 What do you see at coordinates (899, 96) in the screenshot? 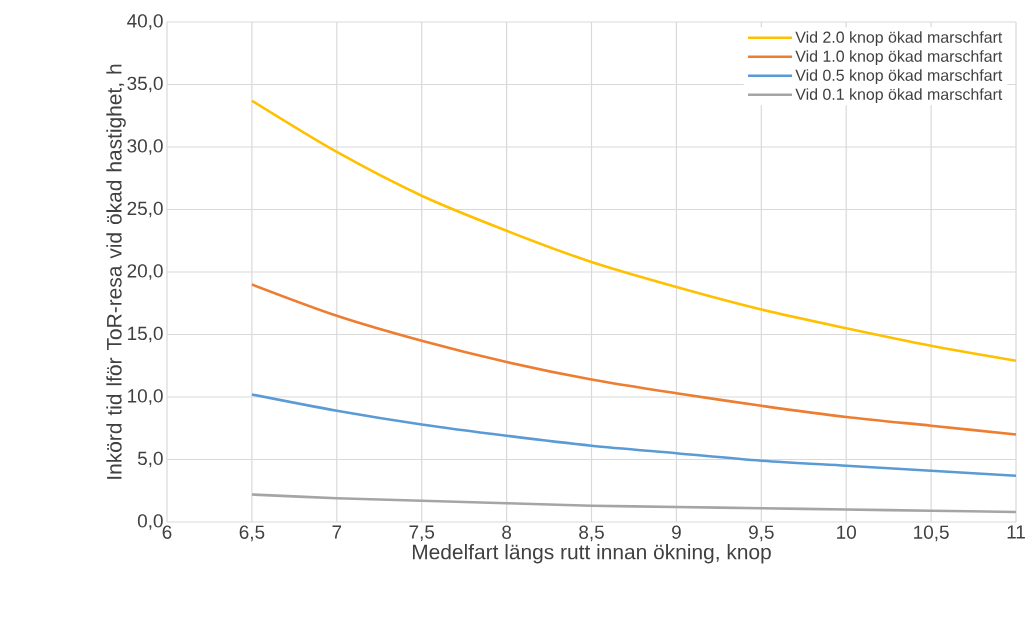
I see `legend-label: Vid 0.1 knop ökad marschfart` at bounding box center [899, 96].